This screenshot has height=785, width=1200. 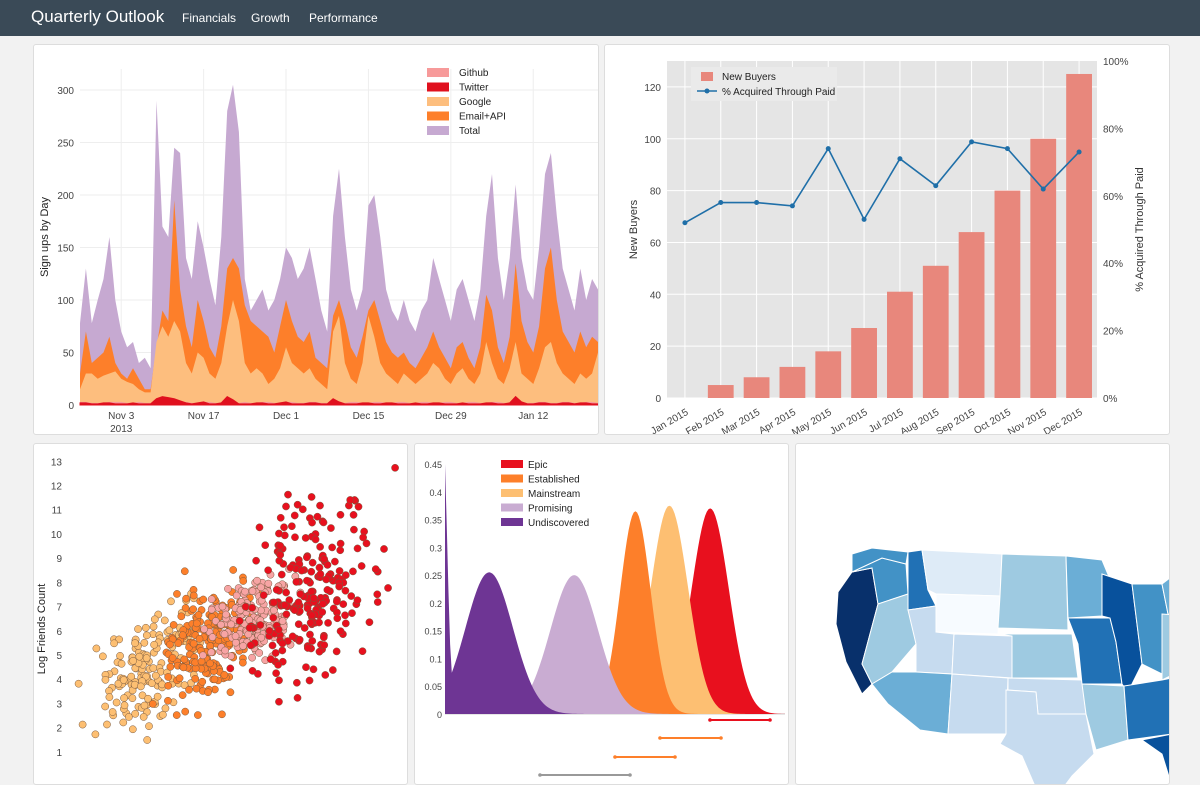 I want to click on legend-label: Promising, so click(x=550, y=509).